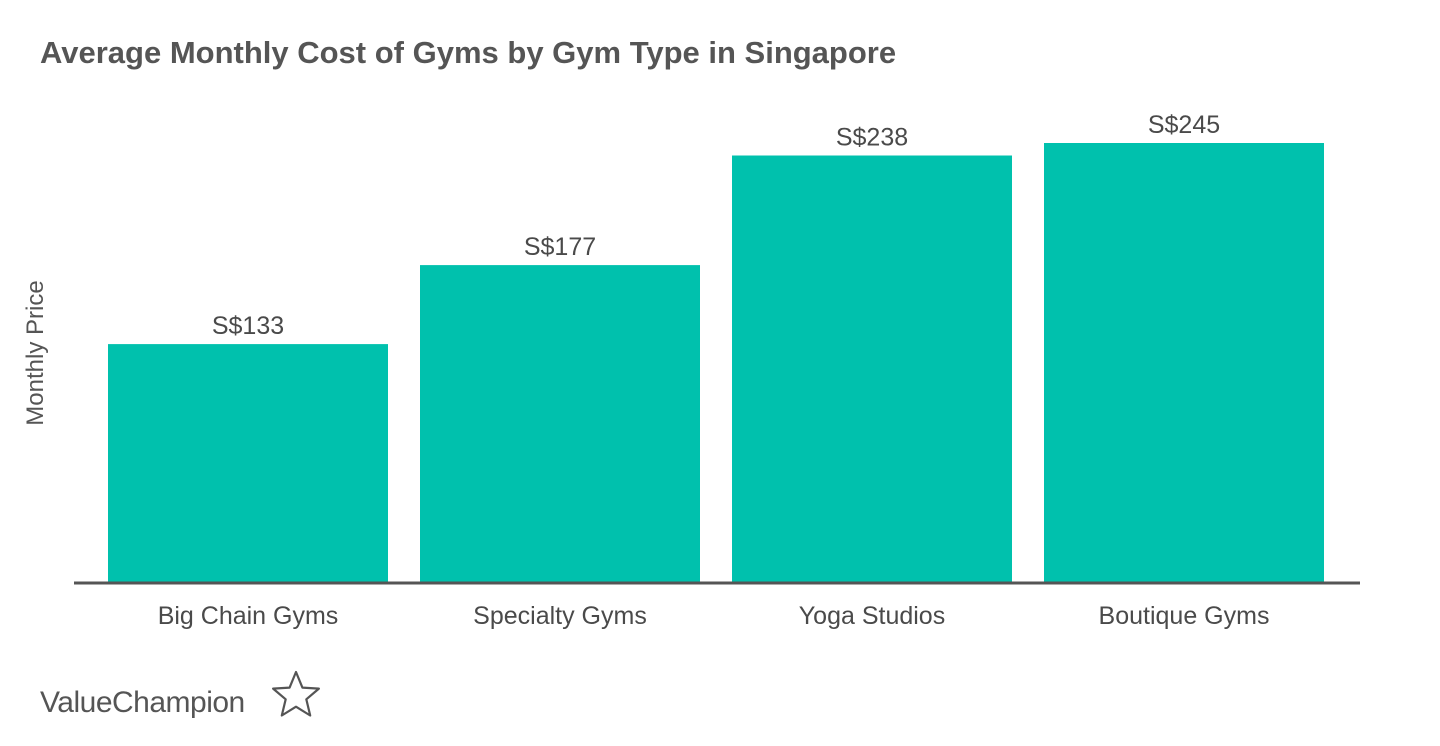  Describe the element at coordinates (296, 693) in the screenshot. I see `star-outline-icon` at that location.